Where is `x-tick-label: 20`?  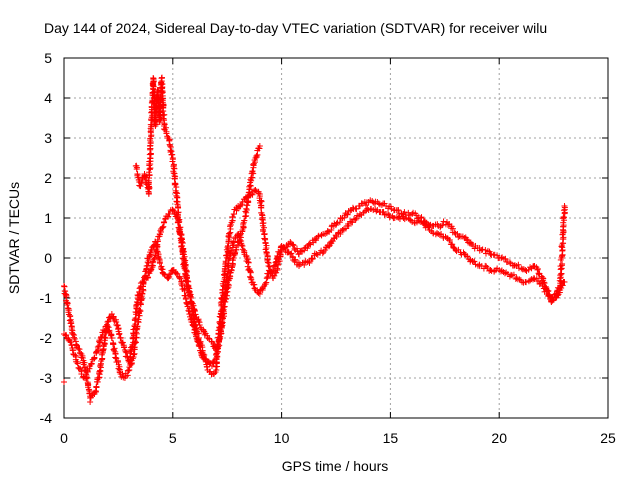
x-tick-label: 20 is located at coordinates (499, 438).